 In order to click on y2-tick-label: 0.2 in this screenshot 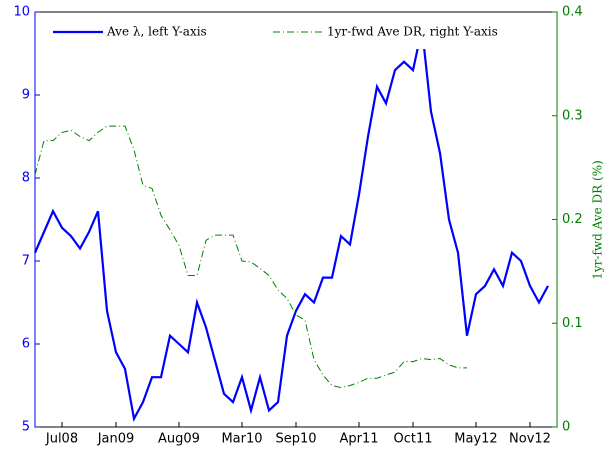, I will do `click(572, 219)`.